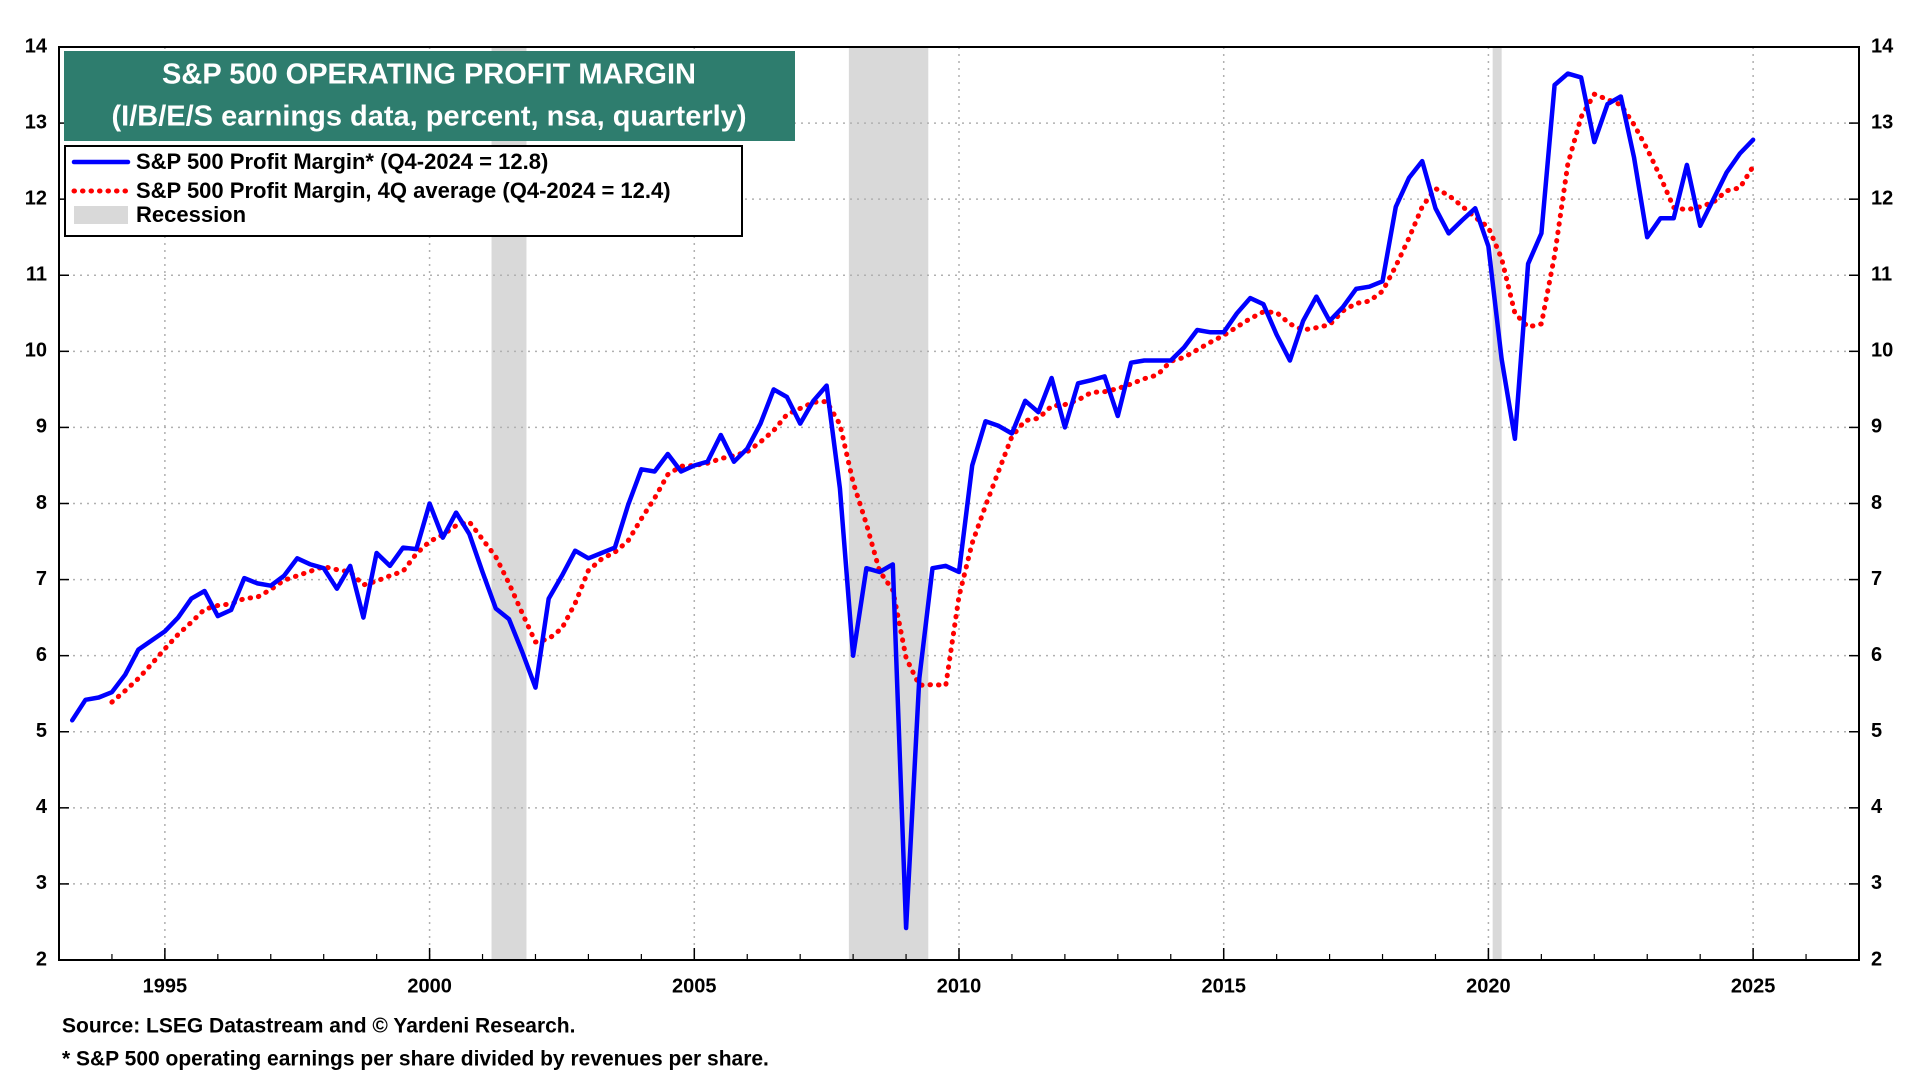 This screenshot has height=1080, width=1920. Describe the element at coordinates (1876, 427) in the screenshot. I see `y2-tick-label: 9` at that location.